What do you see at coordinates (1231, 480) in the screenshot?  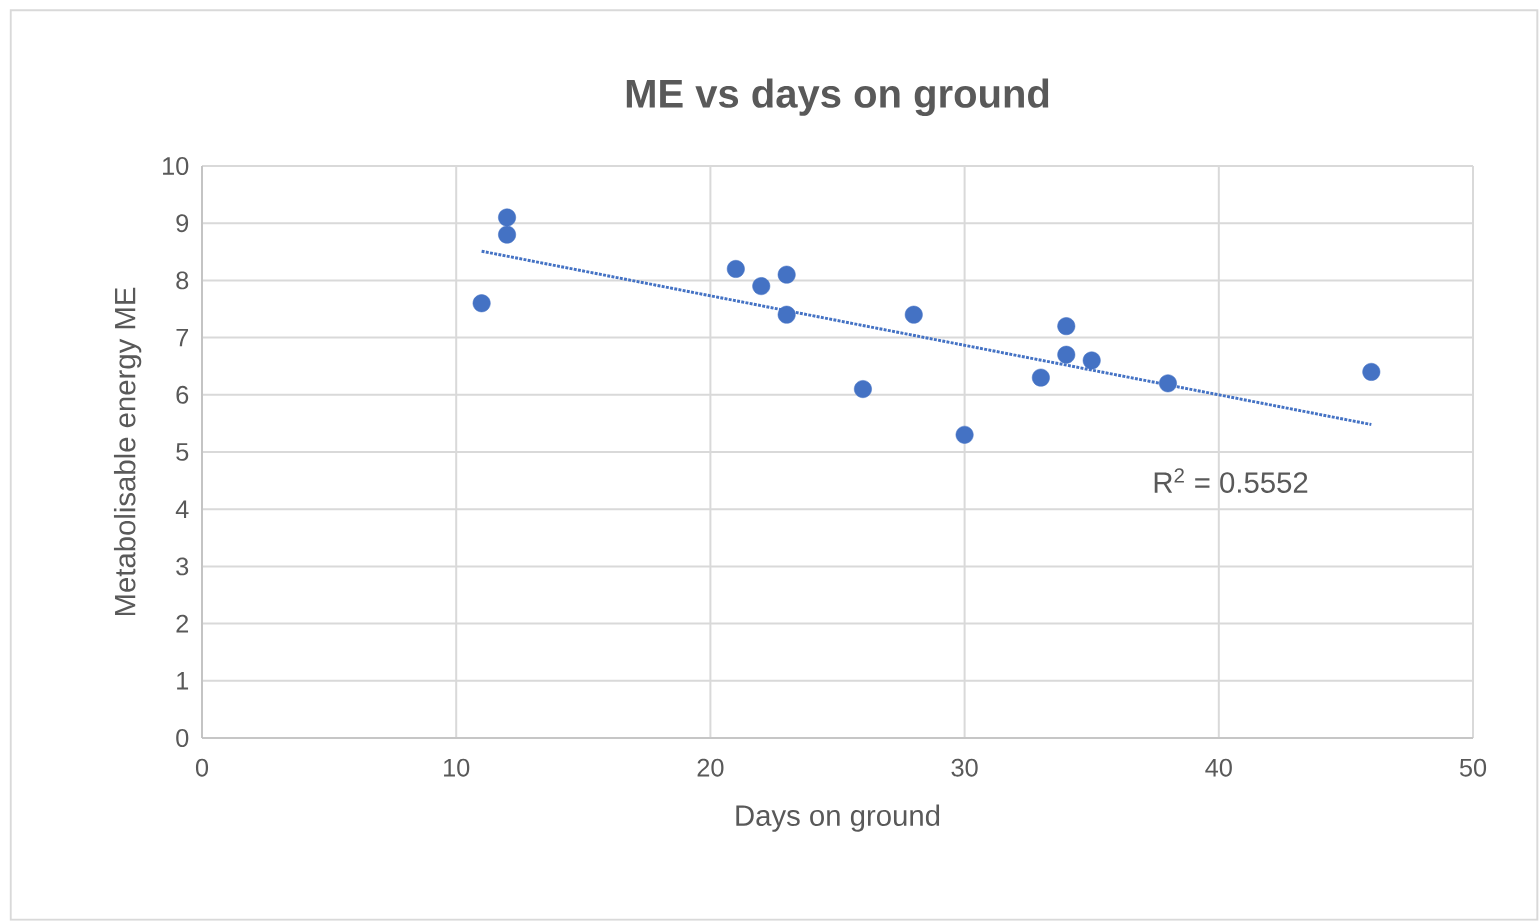 I see `annotation: R$^{2}$ = 0.5552` at bounding box center [1231, 480].